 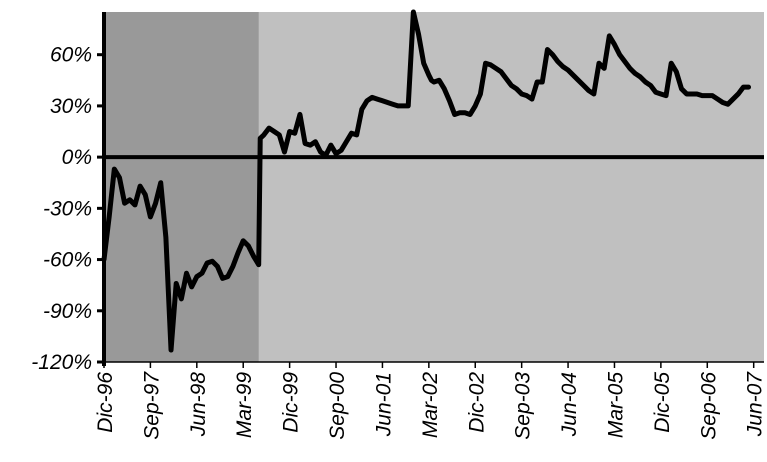 I want to click on y-tick-label: 0%, so click(x=77, y=157).